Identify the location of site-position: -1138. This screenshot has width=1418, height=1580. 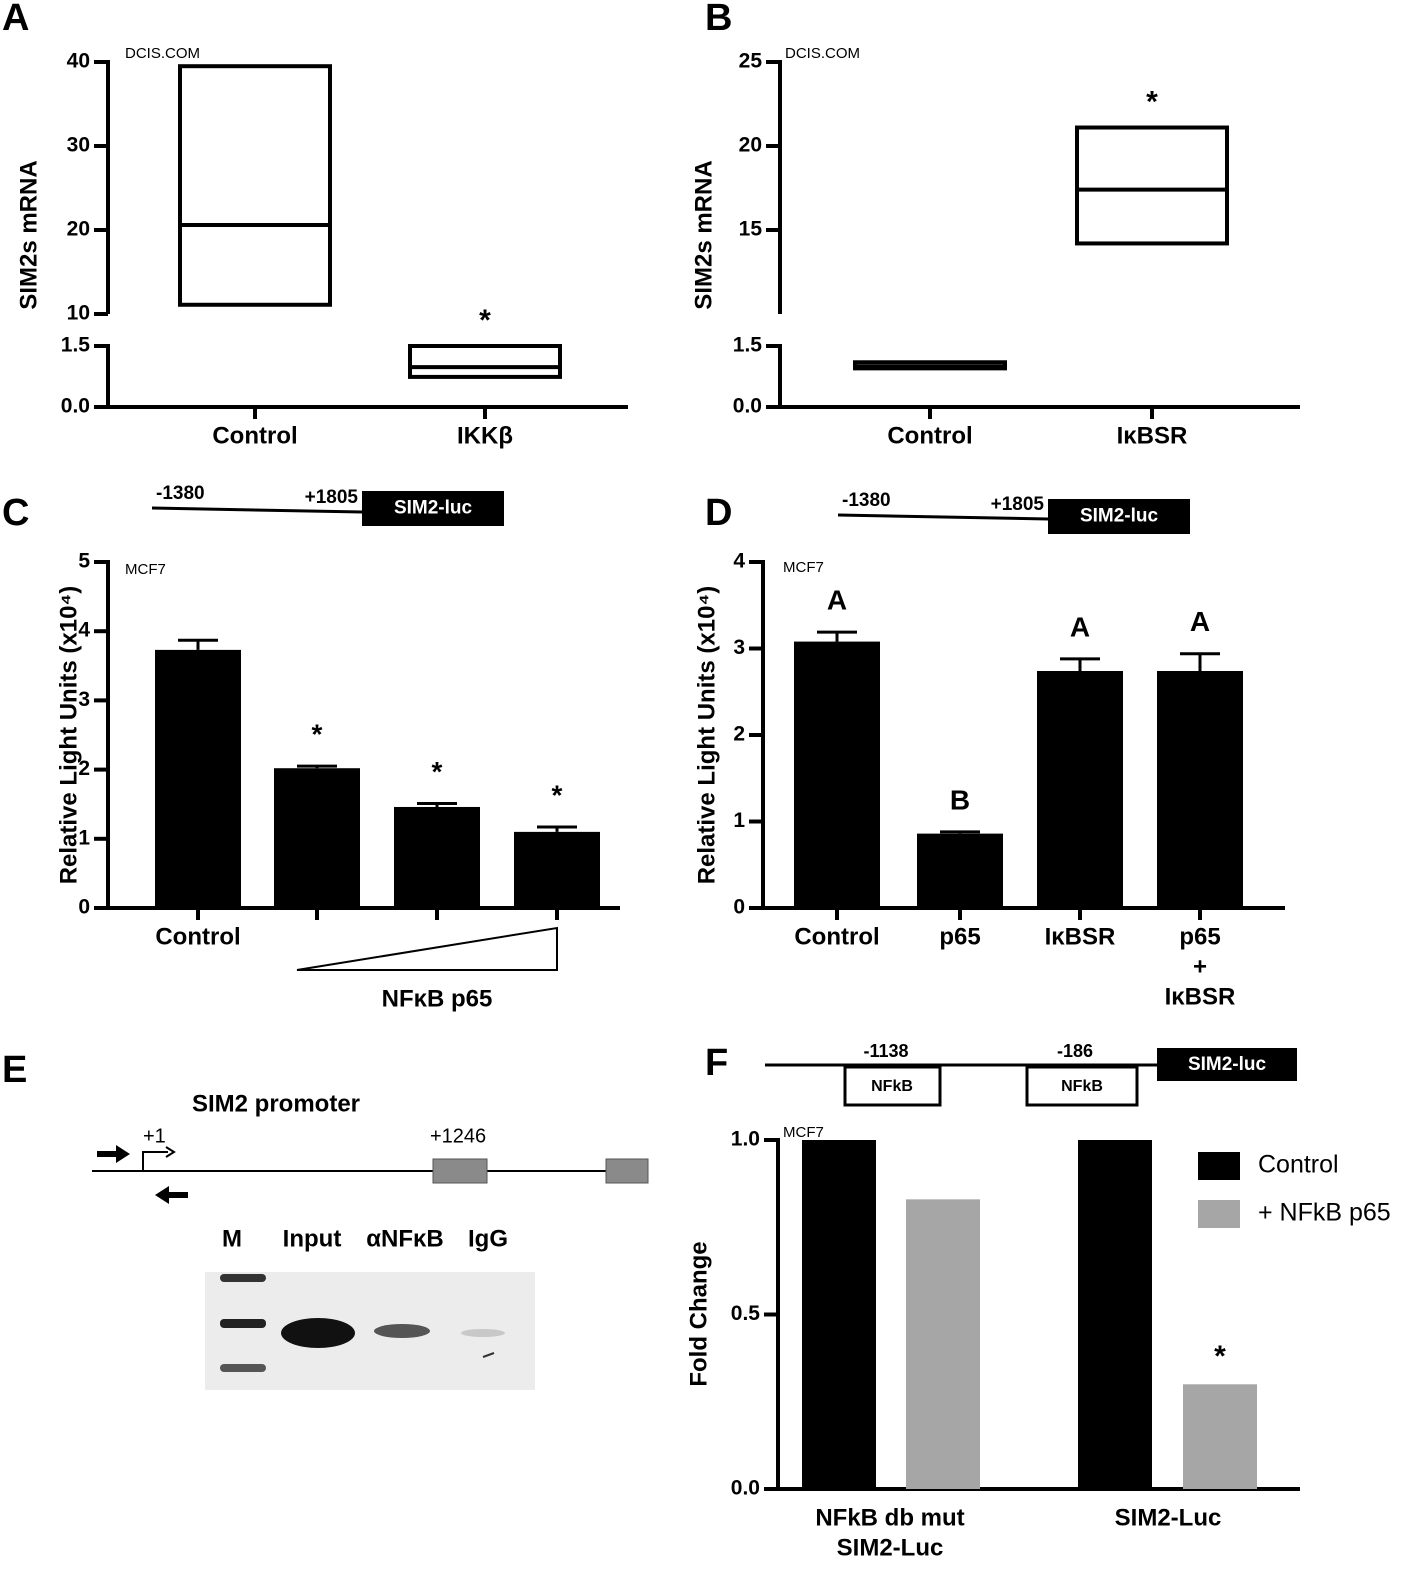
(885, 1051).